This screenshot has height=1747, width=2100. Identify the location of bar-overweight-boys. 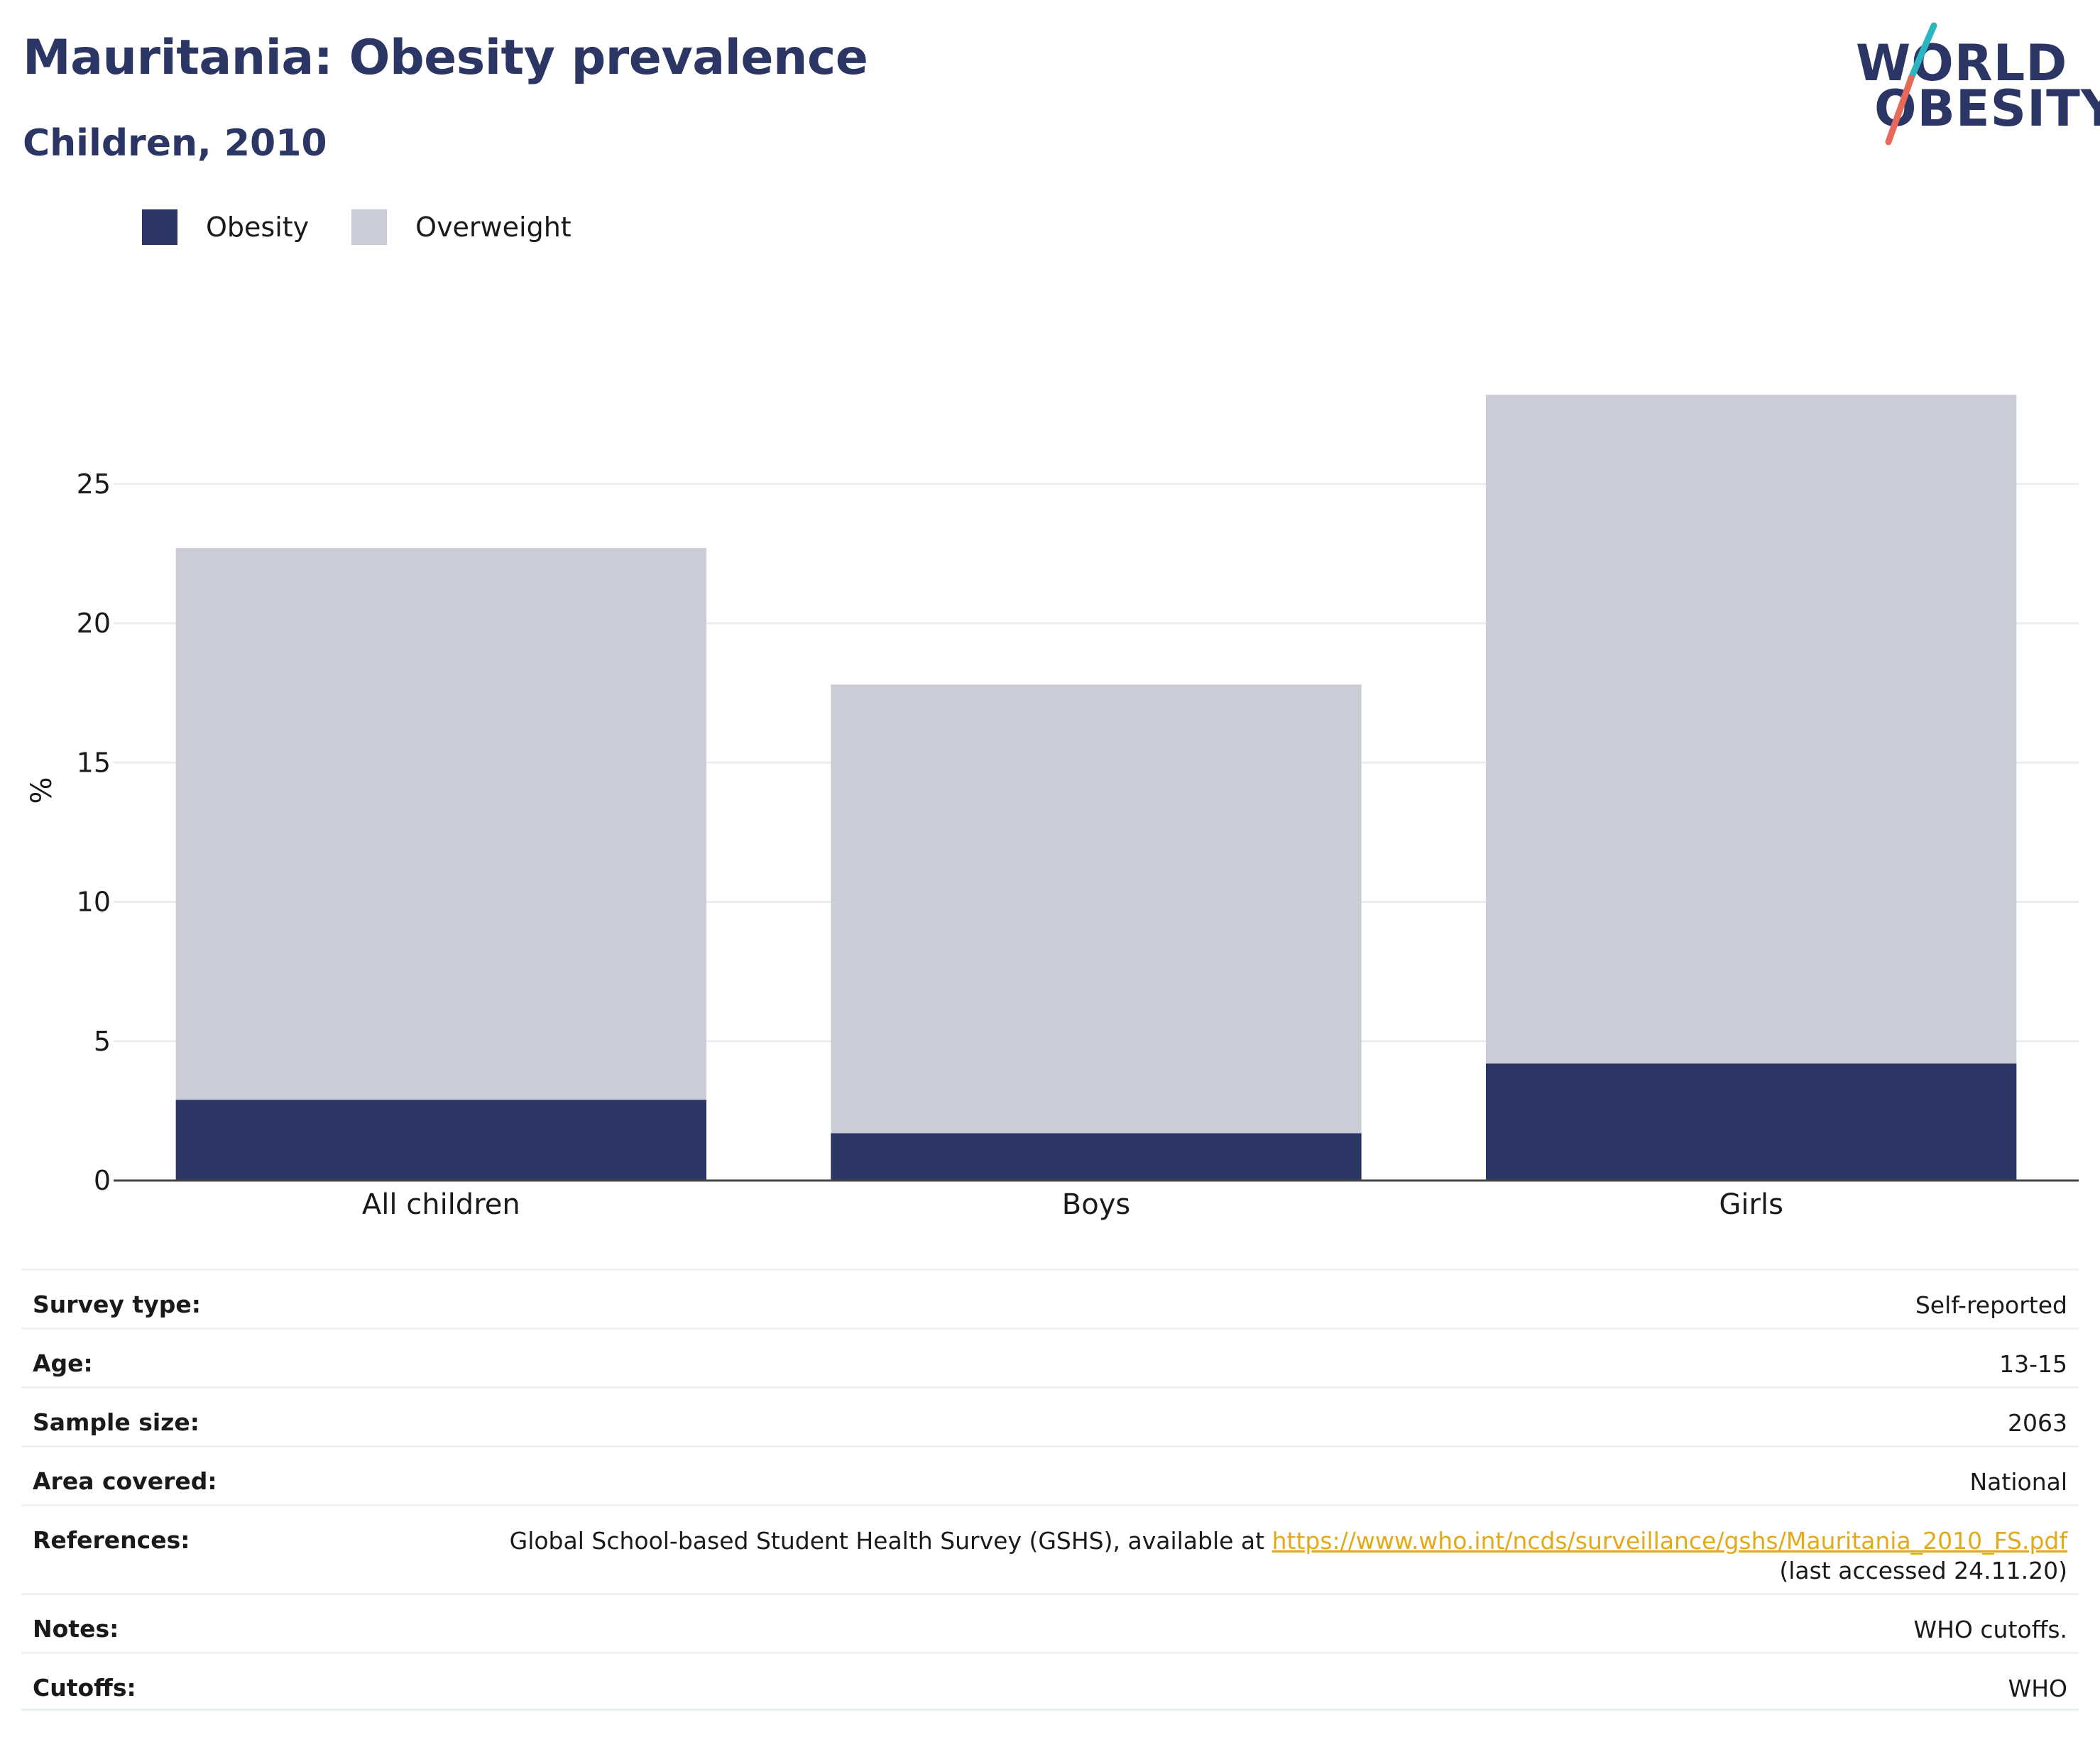
(1096, 909).